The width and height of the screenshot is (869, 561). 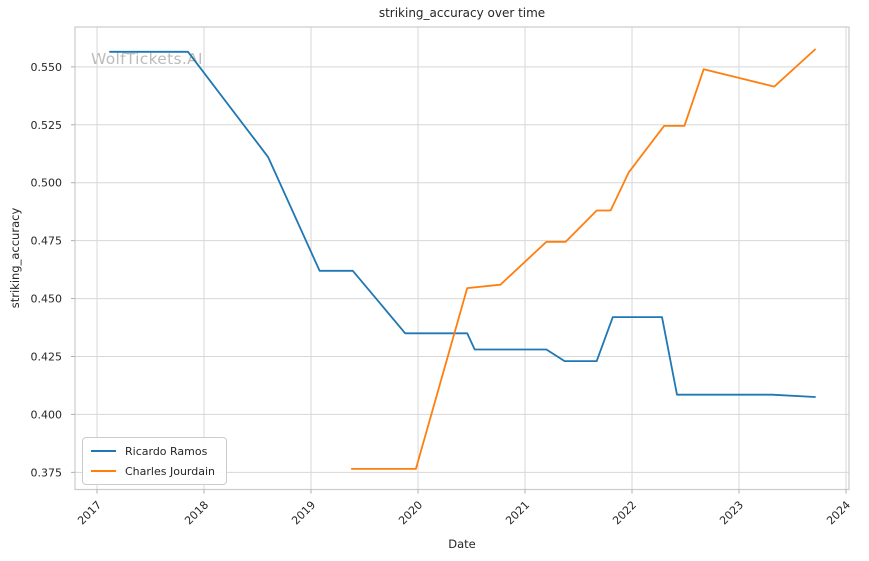 What do you see at coordinates (89, 512) in the screenshot?
I see `x-tick-label: 2017` at bounding box center [89, 512].